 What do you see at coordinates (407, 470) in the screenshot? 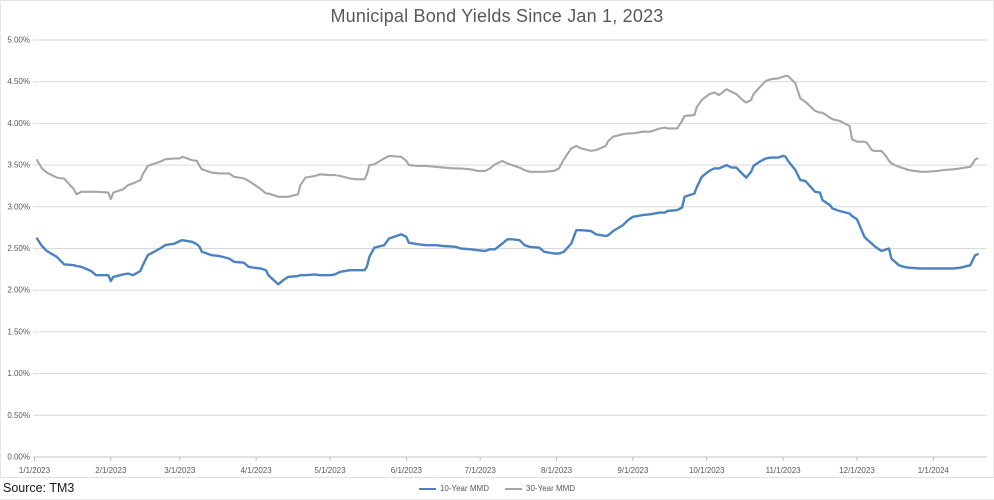
I see `x-axis-label: 6/1/2023` at bounding box center [407, 470].